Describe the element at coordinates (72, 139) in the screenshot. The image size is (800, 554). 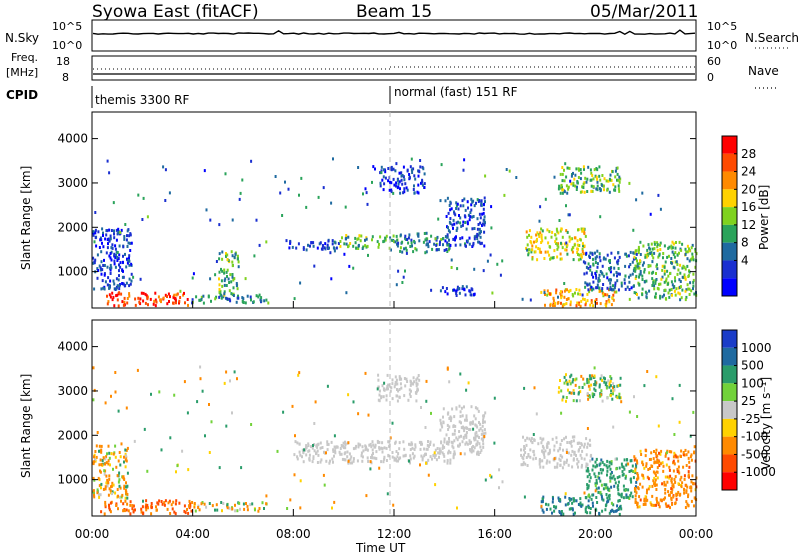
I see `y-tick-label: 4000` at that location.